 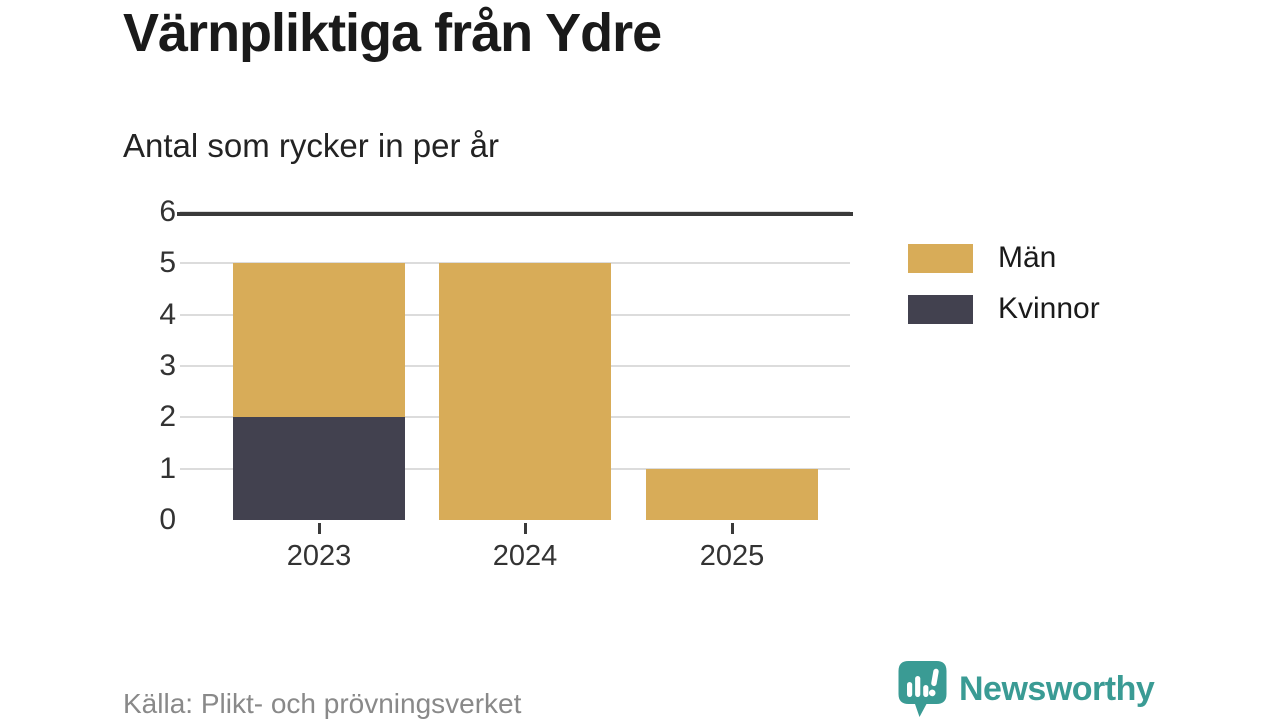 I want to click on newsworthy-logo: Newsworthy, so click(x=1025, y=689).